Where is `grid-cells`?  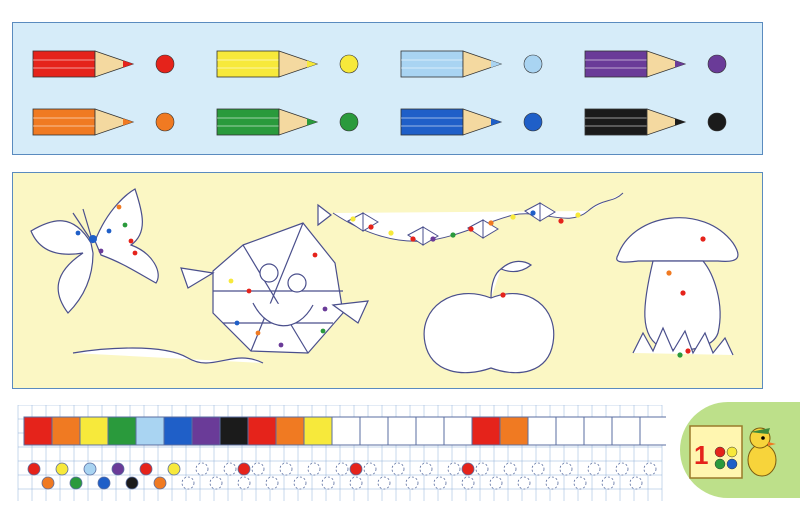
grid-cells is located at coordinates (341, 453).